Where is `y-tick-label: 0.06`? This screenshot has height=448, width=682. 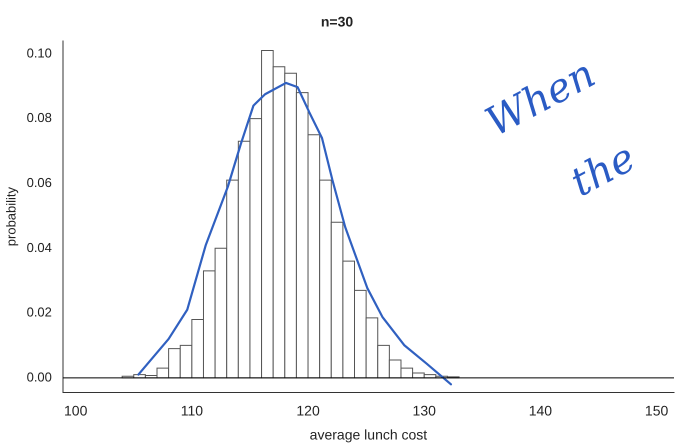
y-tick-label: 0.06 is located at coordinates (39, 182).